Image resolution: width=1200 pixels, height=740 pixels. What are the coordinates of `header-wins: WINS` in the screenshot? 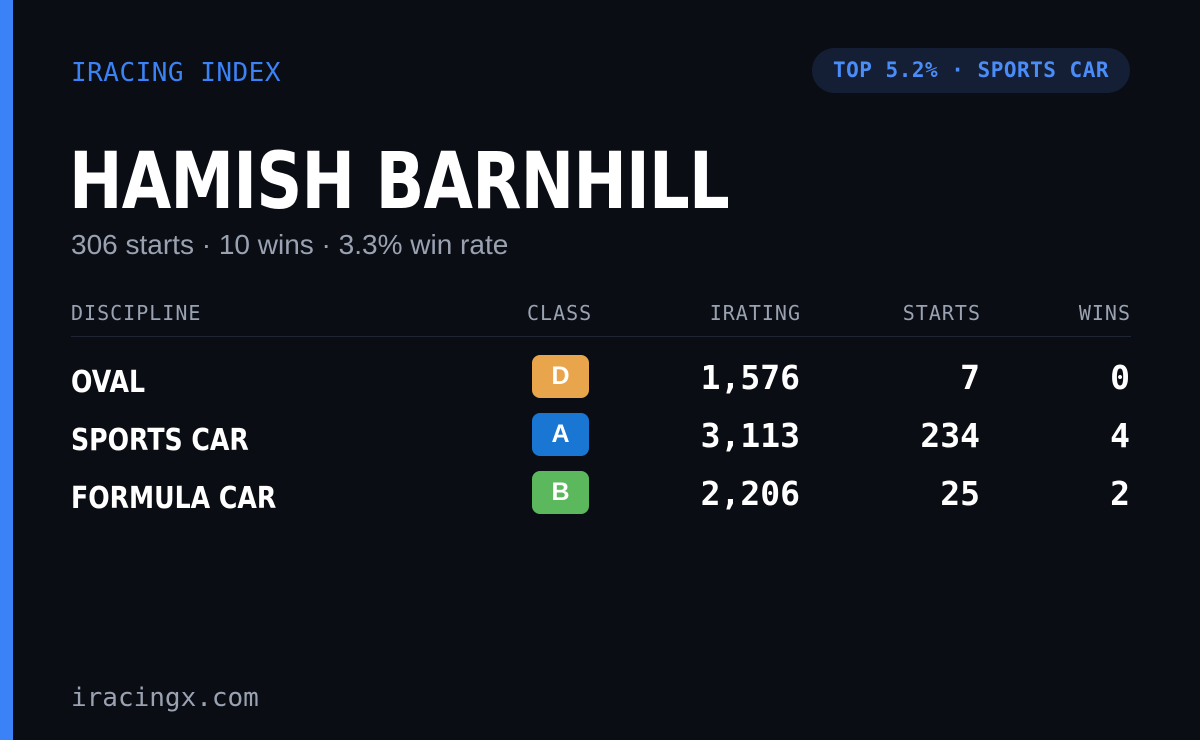 It's located at (1104, 313).